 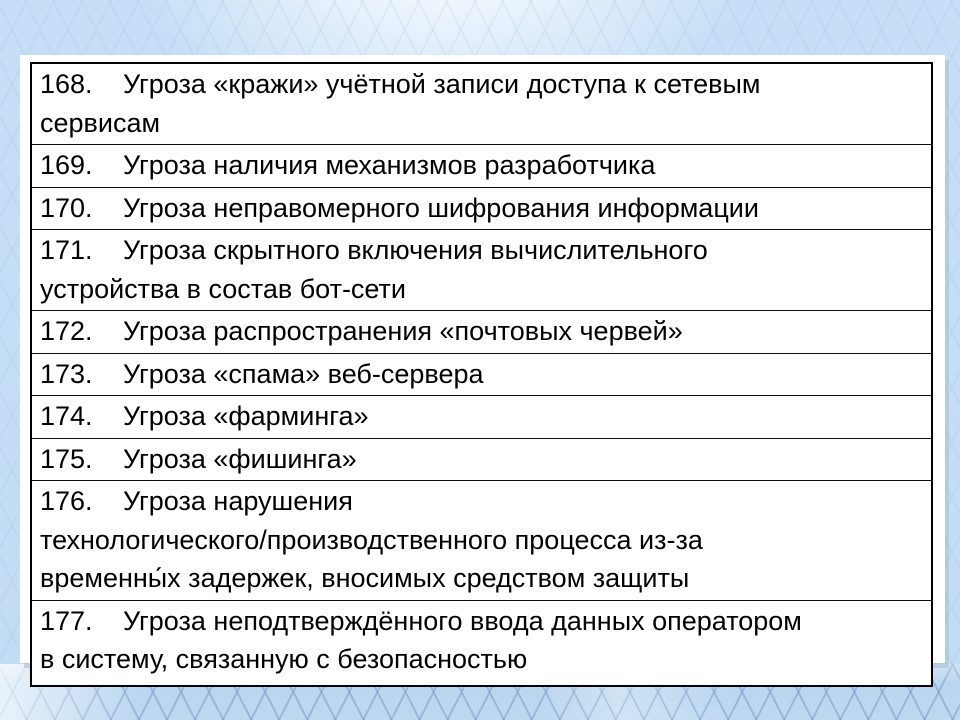 I want to click on row-number: 174., so click(x=66, y=416).